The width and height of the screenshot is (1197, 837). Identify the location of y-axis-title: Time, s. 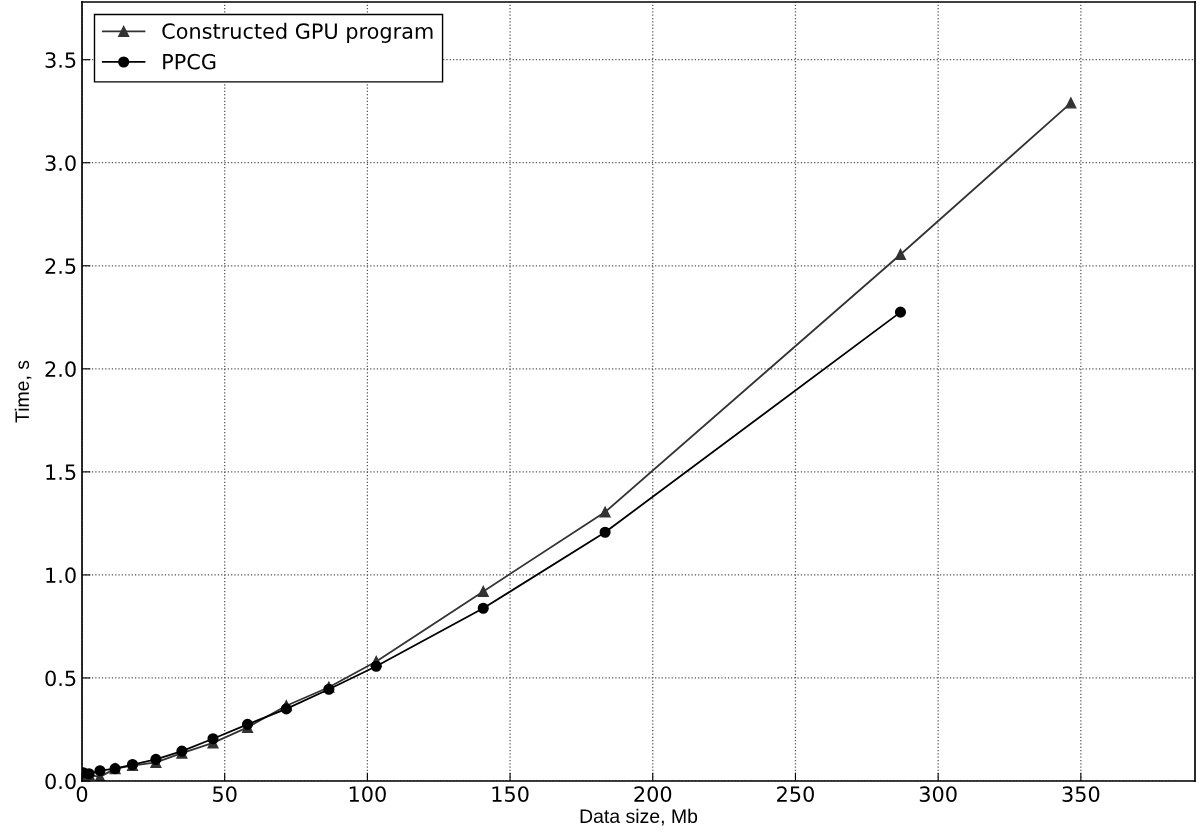
(23, 391).